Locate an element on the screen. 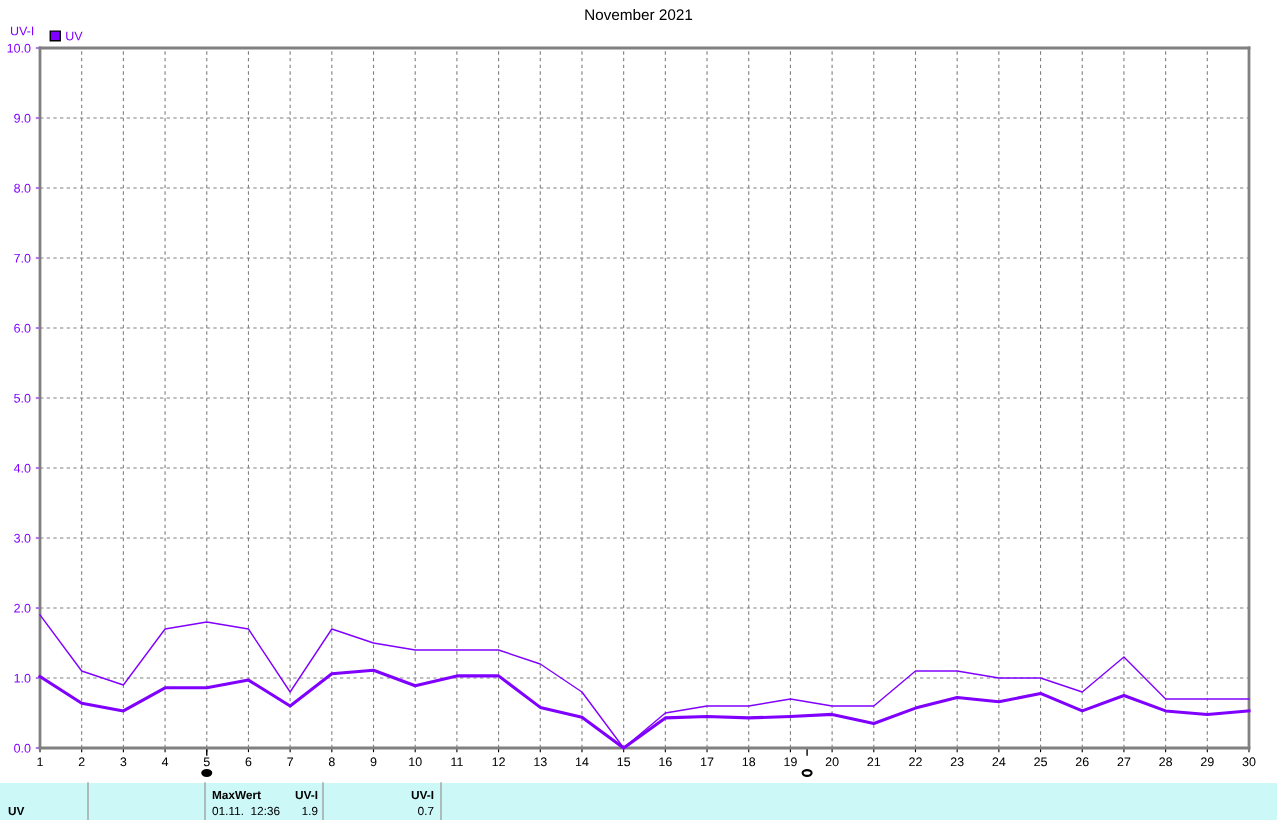 The height and width of the screenshot is (820, 1277). y-tick-label: 3.0 is located at coordinates (22, 538).